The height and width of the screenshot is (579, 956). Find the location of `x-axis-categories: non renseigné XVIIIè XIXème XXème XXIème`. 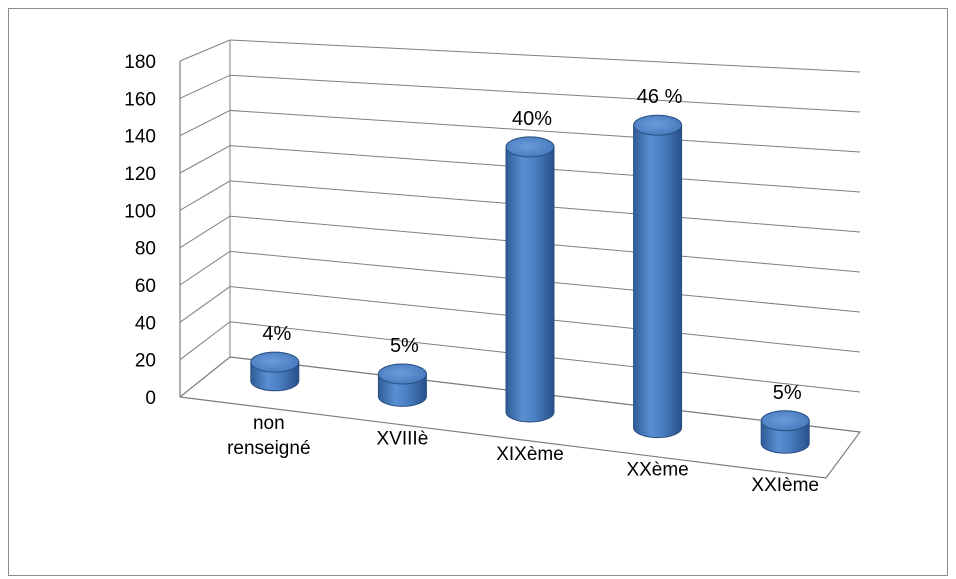

x-axis-categories: non renseigné XVIIIè XIXème XXème XXIème is located at coordinates (523, 454).